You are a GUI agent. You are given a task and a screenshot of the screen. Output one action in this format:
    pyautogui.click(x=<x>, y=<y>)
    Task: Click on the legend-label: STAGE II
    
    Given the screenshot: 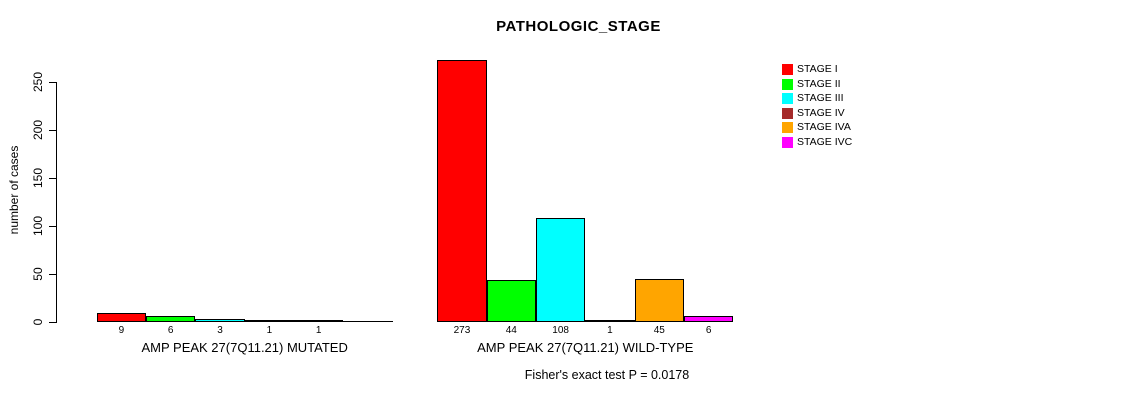 What is the action you would take?
    pyautogui.click(x=819, y=83)
    